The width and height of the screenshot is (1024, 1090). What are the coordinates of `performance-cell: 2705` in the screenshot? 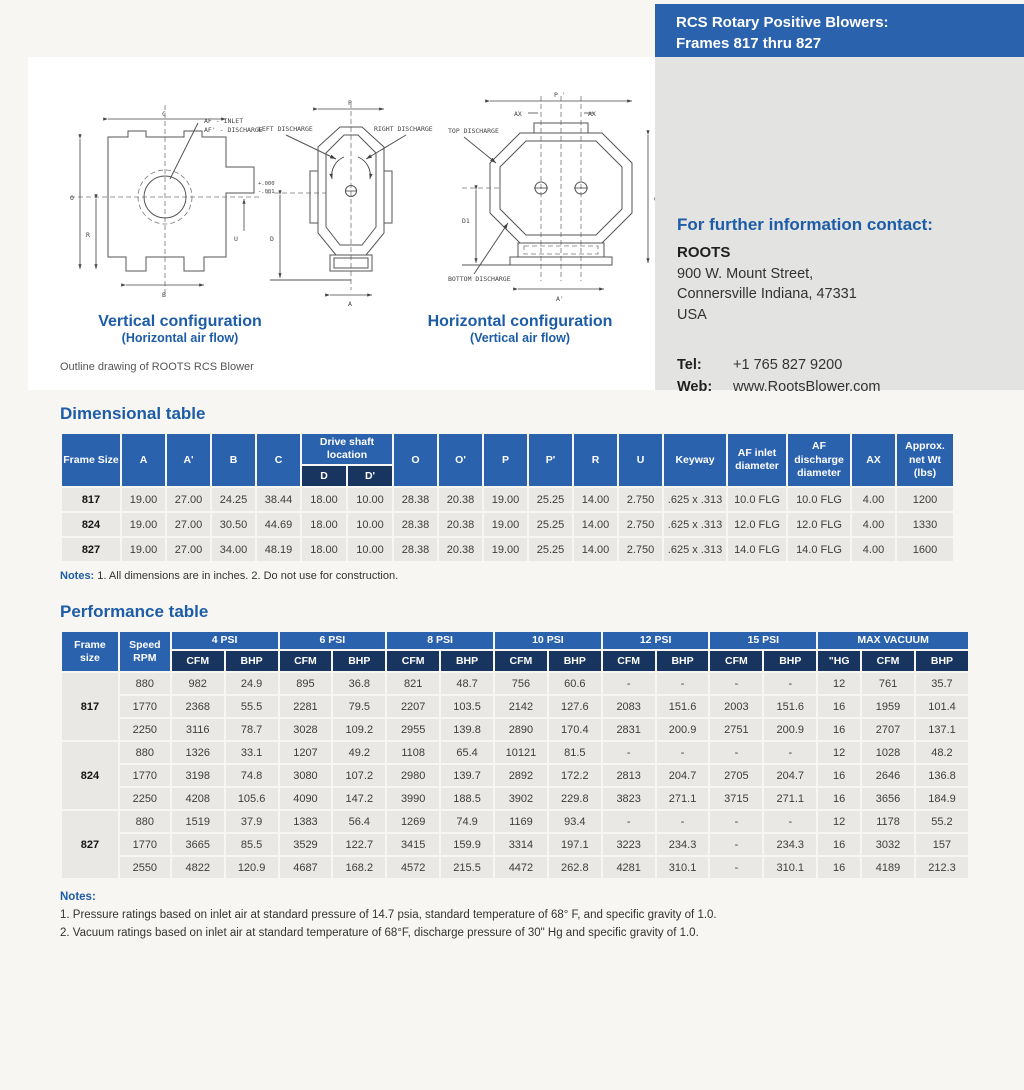 It's located at (736, 776).